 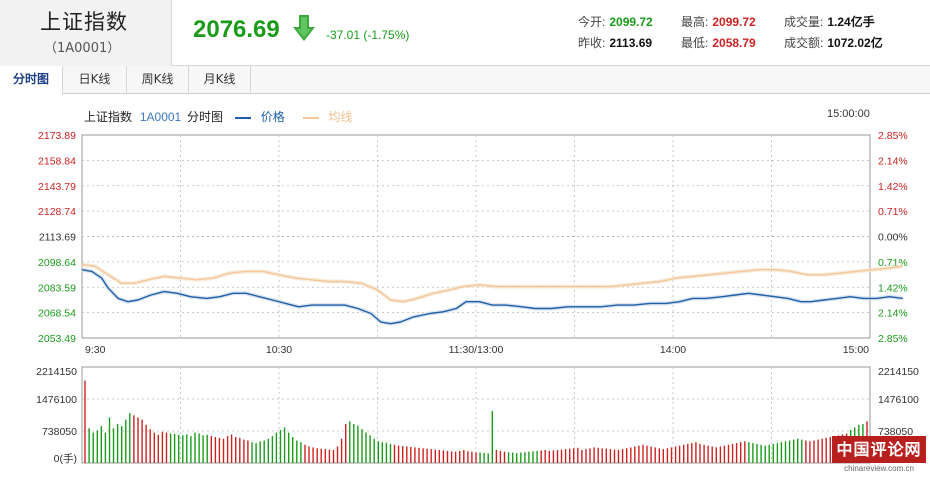 I want to click on stat-value: 1072.02亿, so click(x=855, y=43).